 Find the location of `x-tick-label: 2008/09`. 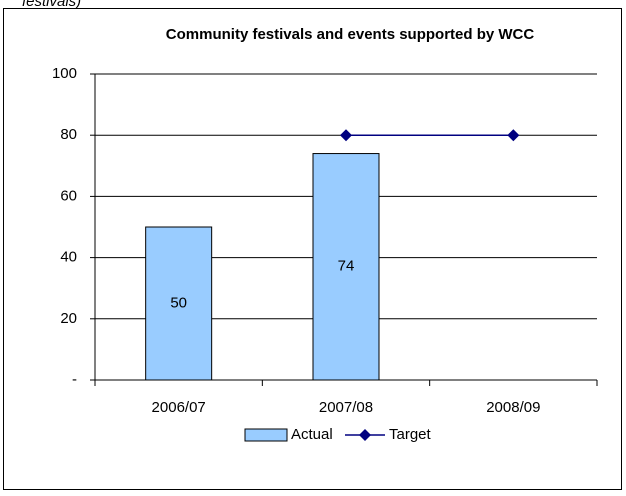

x-tick-label: 2008/09 is located at coordinates (513, 407).